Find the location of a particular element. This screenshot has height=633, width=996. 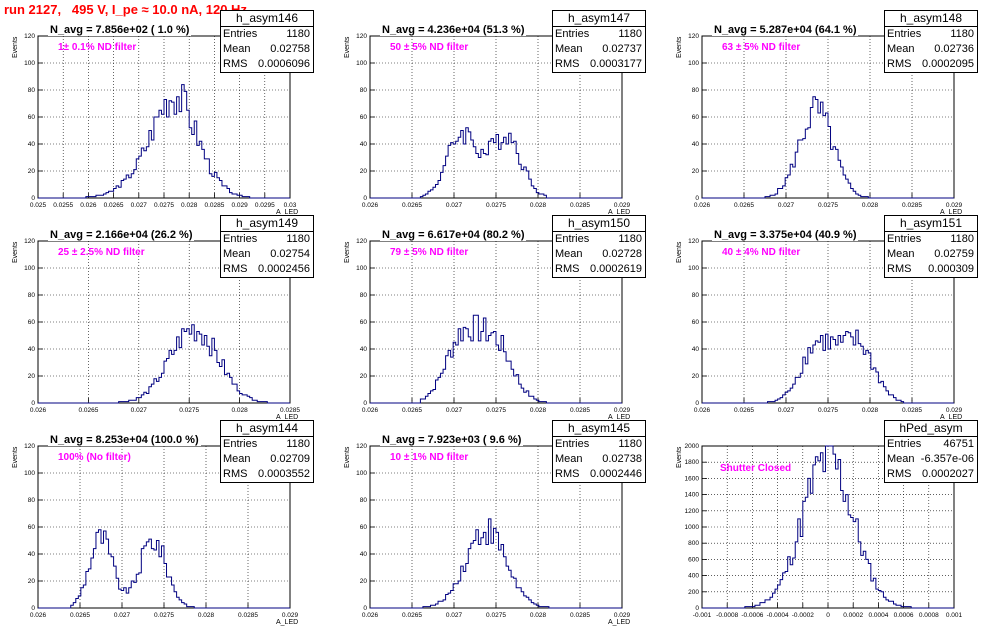

stat-rms: 0.0003552 is located at coordinates (284, 474).